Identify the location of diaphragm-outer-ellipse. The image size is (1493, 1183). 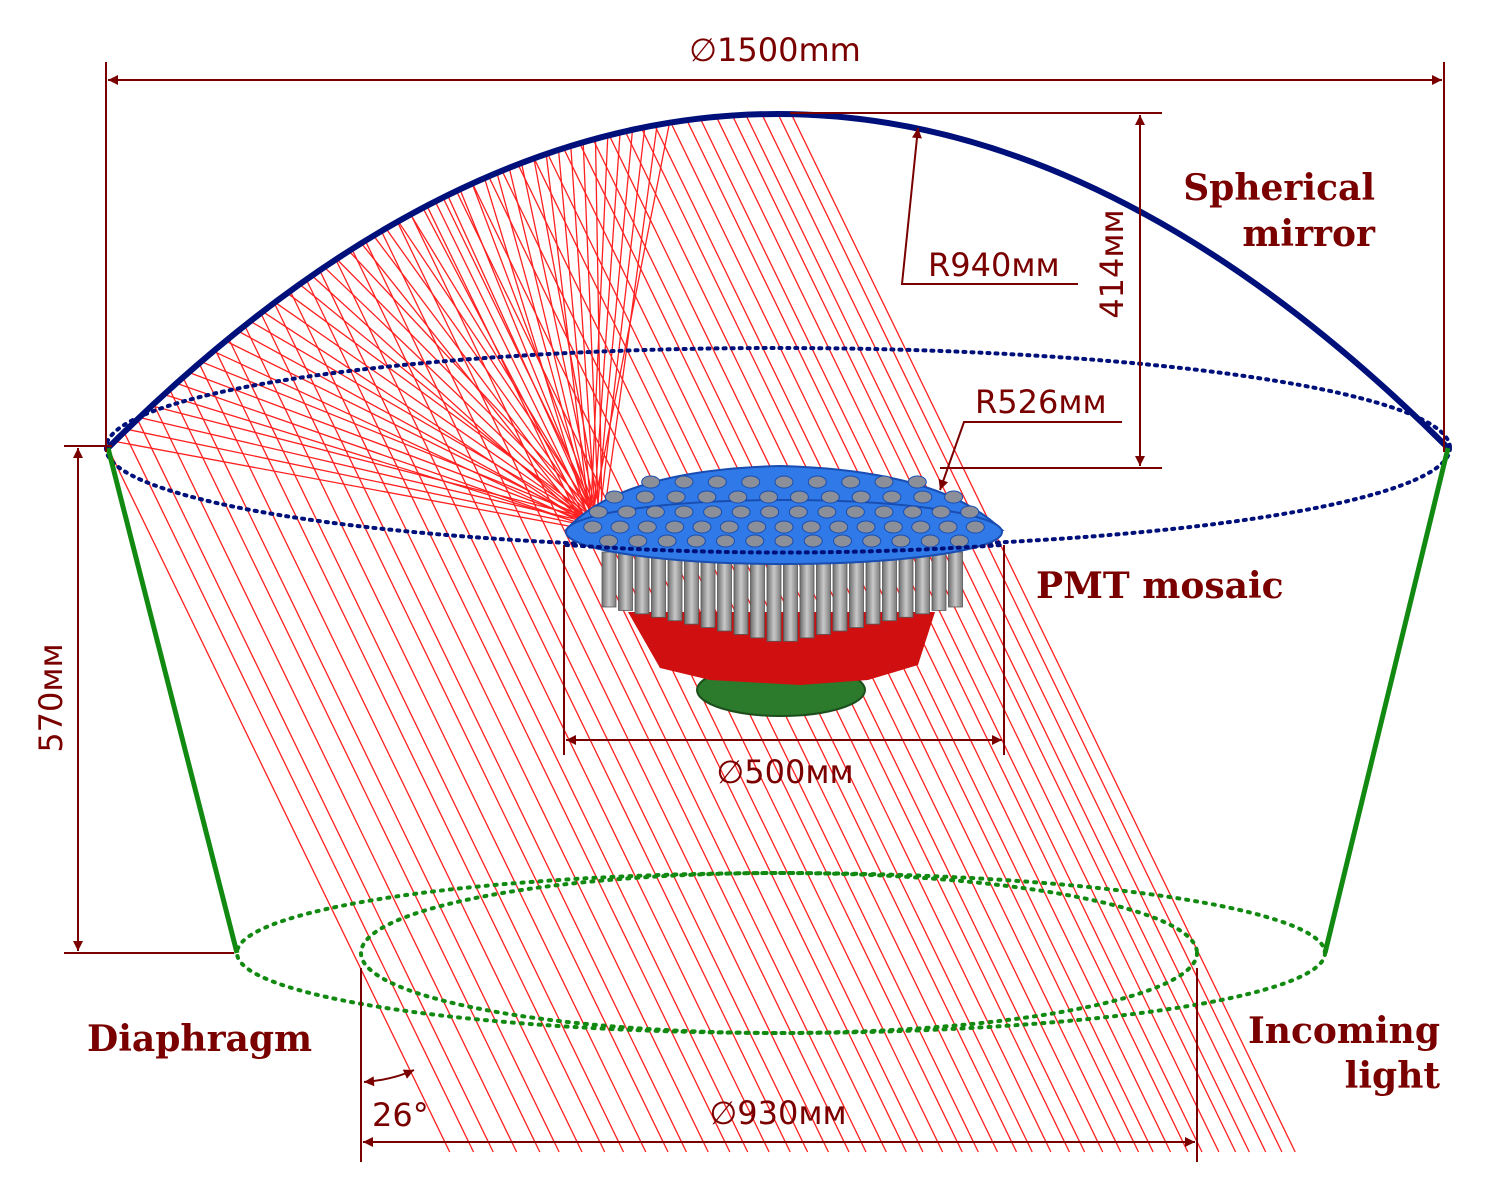
(781, 953).